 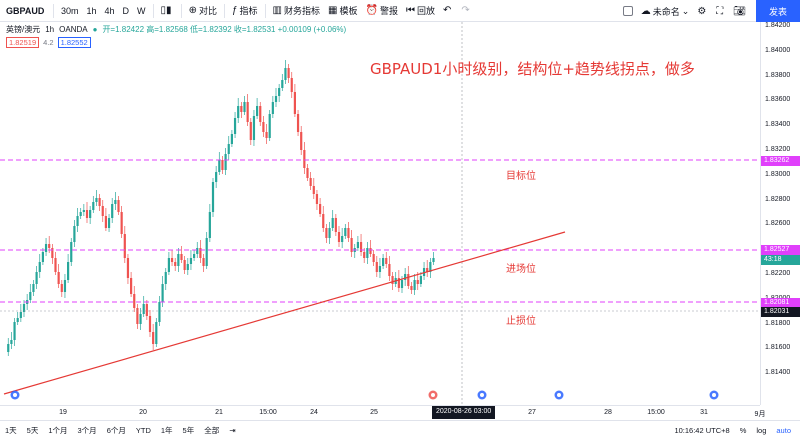 What do you see at coordinates (188, 430) in the screenshot?
I see `range-5y: 5年` at bounding box center [188, 430].